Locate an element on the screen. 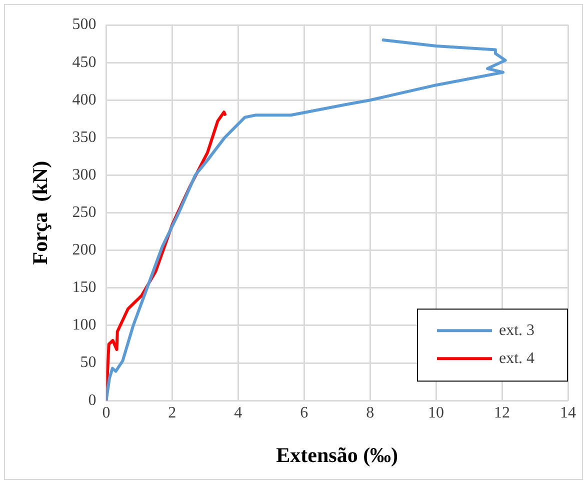 The width and height of the screenshot is (587, 482). legend-label: ext. 4 is located at coordinates (517, 358).